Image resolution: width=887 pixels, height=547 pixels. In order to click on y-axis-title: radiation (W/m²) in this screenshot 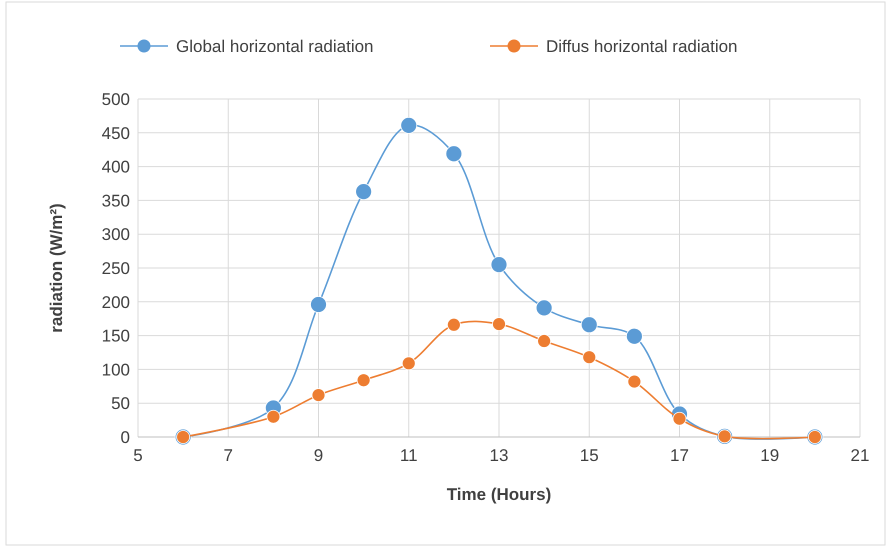, I will do `click(56, 268)`.